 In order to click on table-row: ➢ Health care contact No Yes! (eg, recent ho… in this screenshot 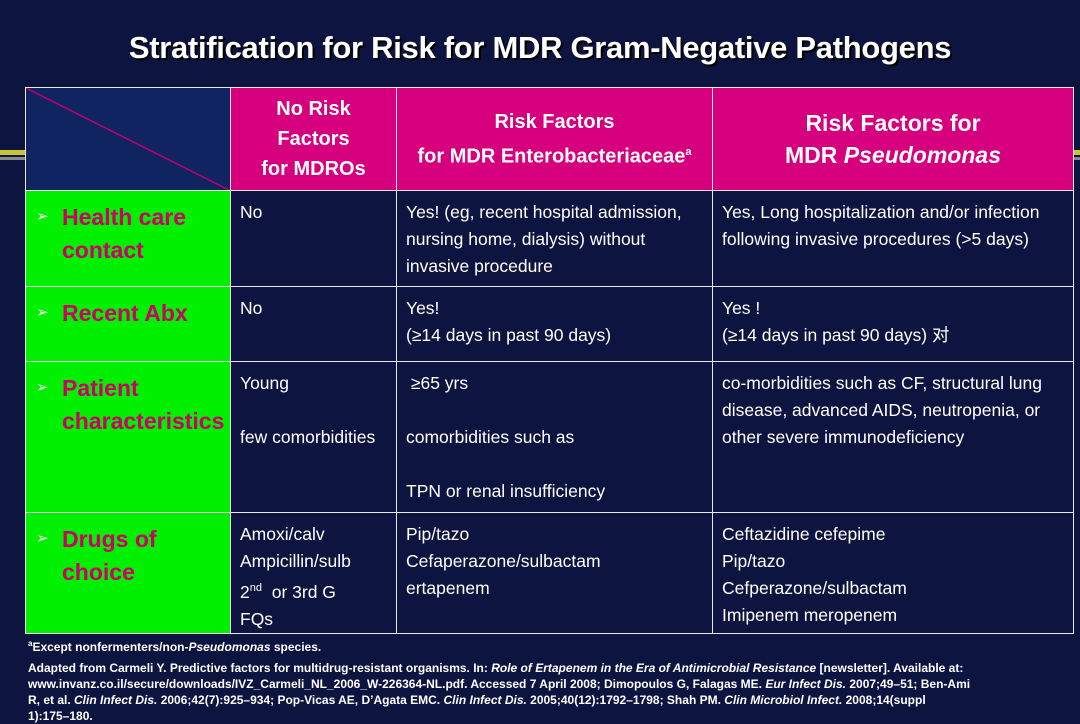, I will do `click(549, 238)`.